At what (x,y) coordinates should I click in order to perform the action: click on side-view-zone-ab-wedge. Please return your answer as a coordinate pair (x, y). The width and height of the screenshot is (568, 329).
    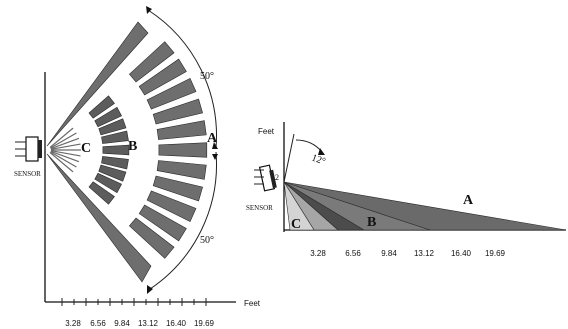
    Looking at the image, I should click on (357, 206).